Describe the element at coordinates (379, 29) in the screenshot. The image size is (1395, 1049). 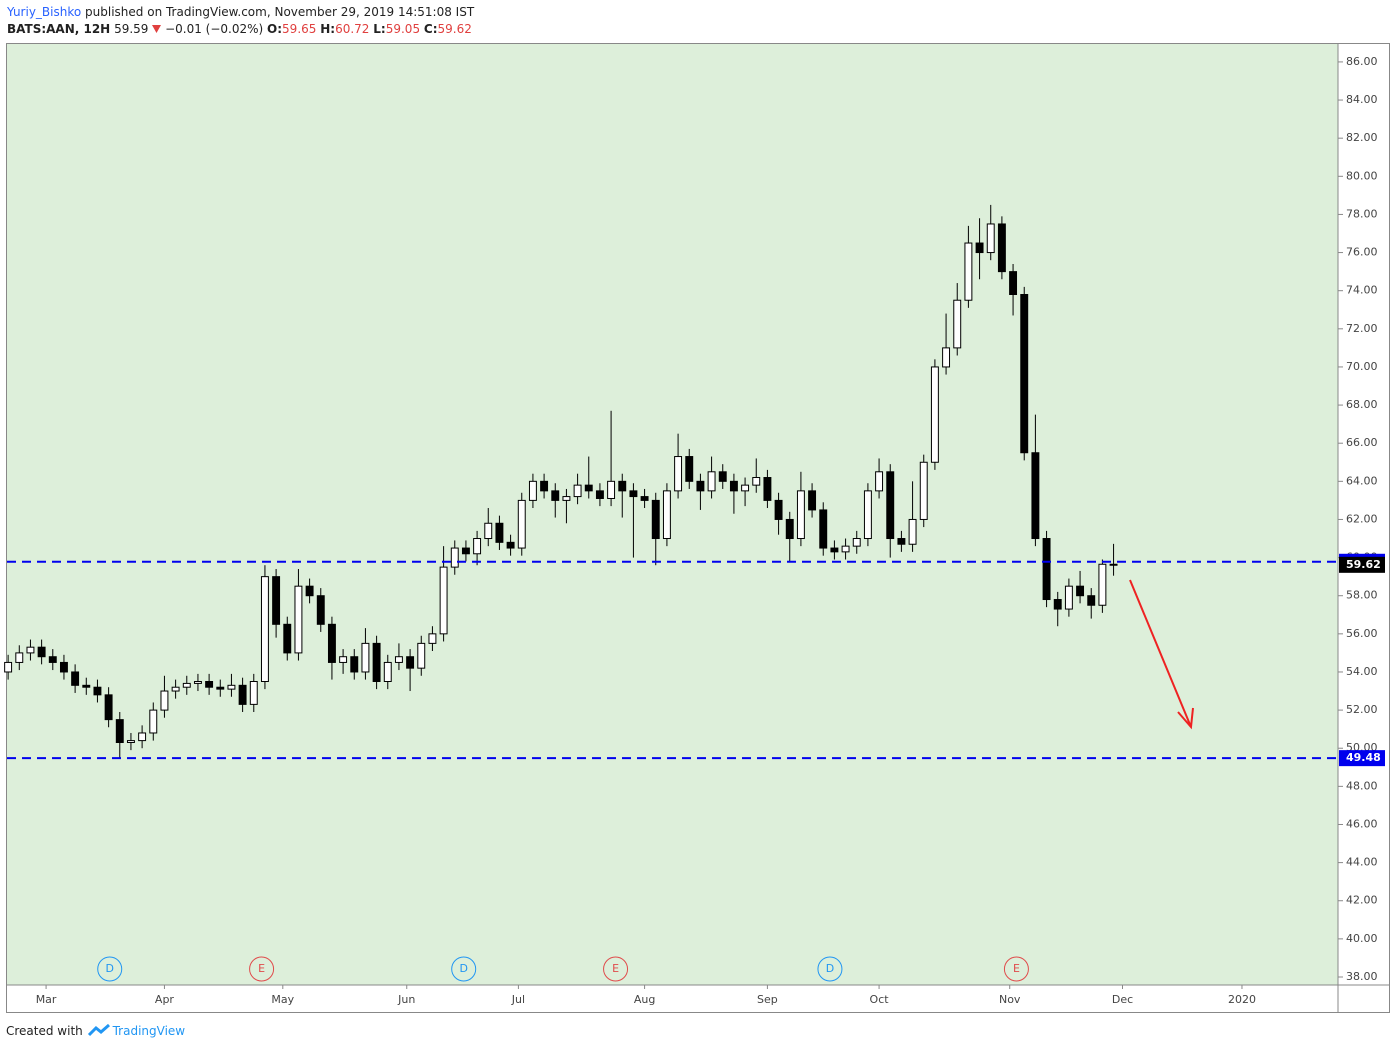
I see `ohlc-label: L:` at that location.